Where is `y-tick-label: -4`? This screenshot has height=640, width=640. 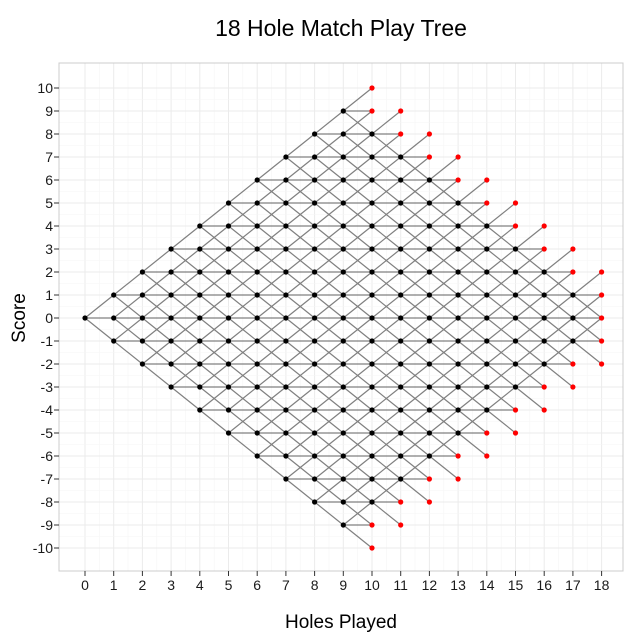
y-tick-label: -4 is located at coordinates (47, 410).